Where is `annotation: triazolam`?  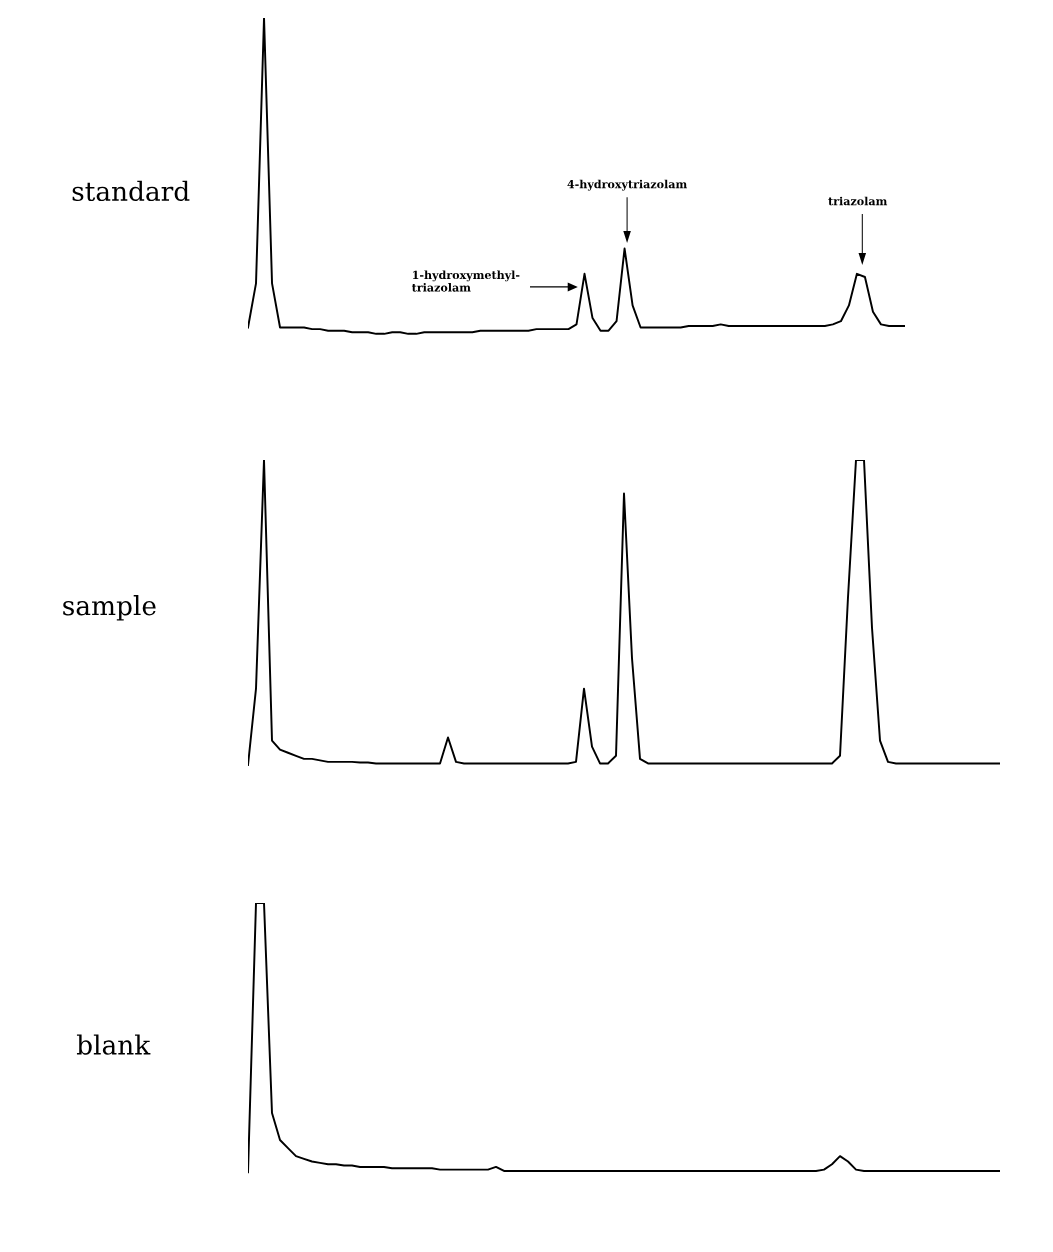
annotation: triazolam is located at coordinates (858, 201).